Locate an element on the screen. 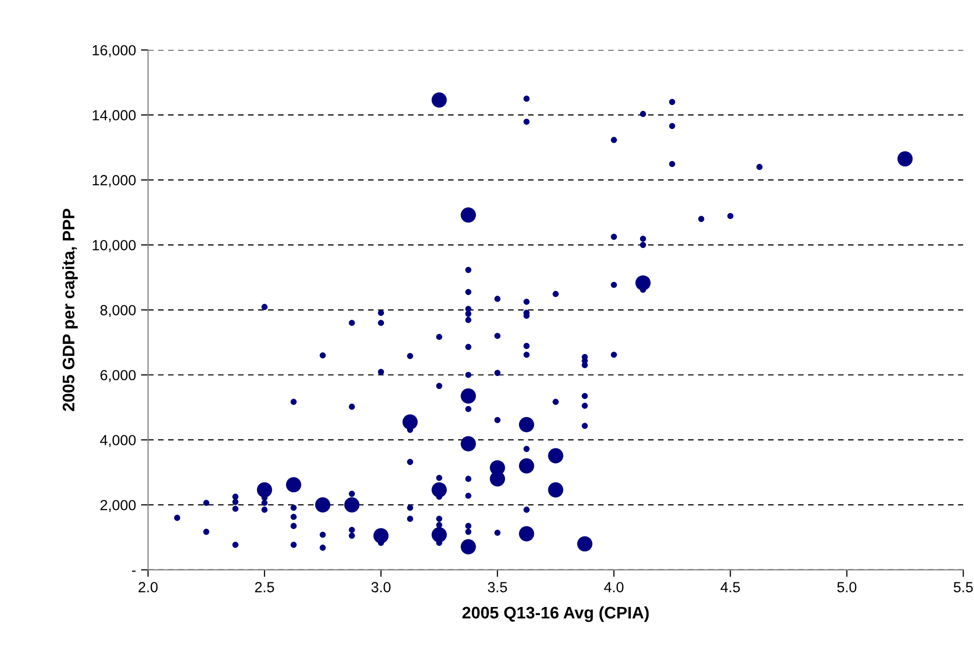 The width and height of the screenshot is (974, 649). x-tick-label: 5.5 is located at coordinates (963, 587).